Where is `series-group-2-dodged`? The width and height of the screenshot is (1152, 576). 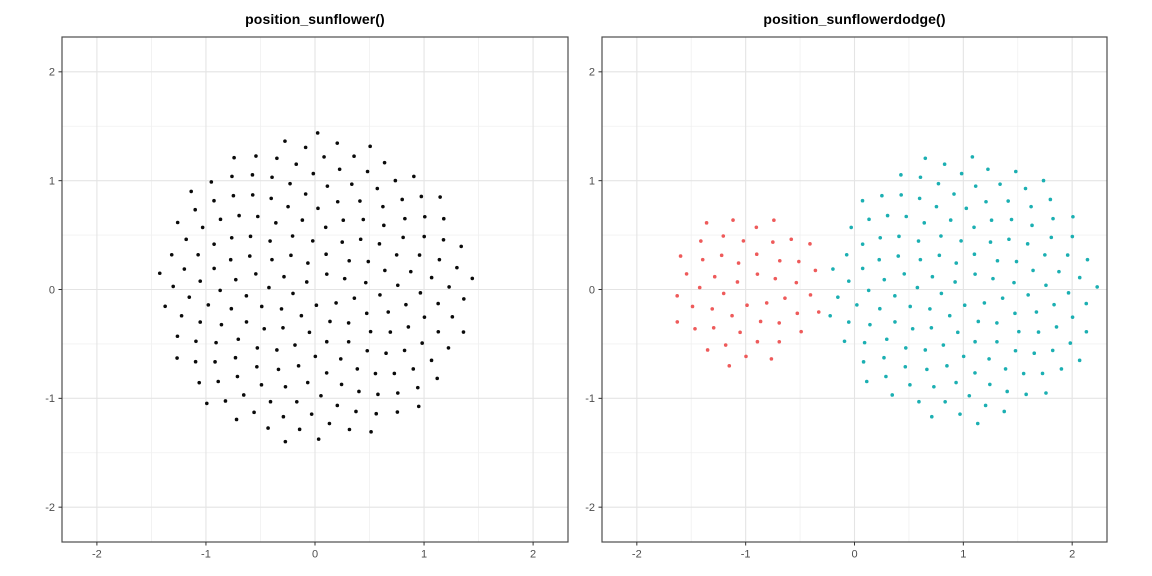
series-group-2-dodged is located at coordinates (963, 290).